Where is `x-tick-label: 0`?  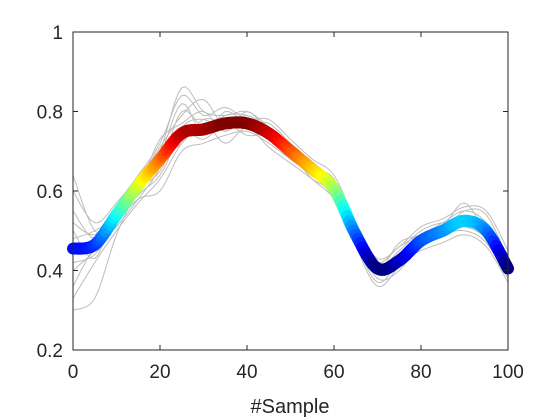 x-tick-label: 0 is located at coordinates (73, 372).